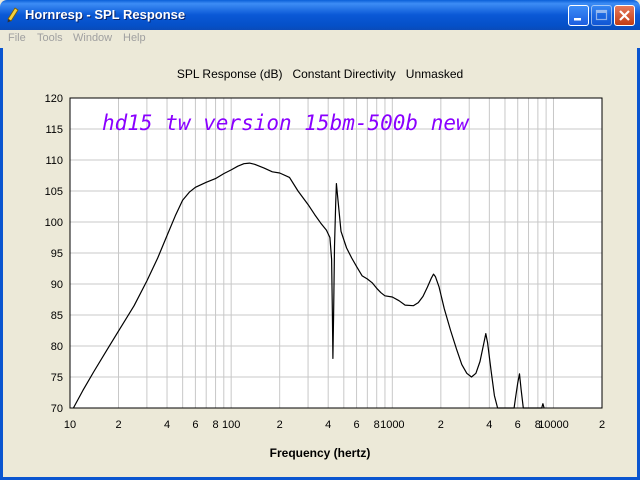 The height and width of the screenshot is (480, 640). I want to click on window-frame-left, so click(1, 255).